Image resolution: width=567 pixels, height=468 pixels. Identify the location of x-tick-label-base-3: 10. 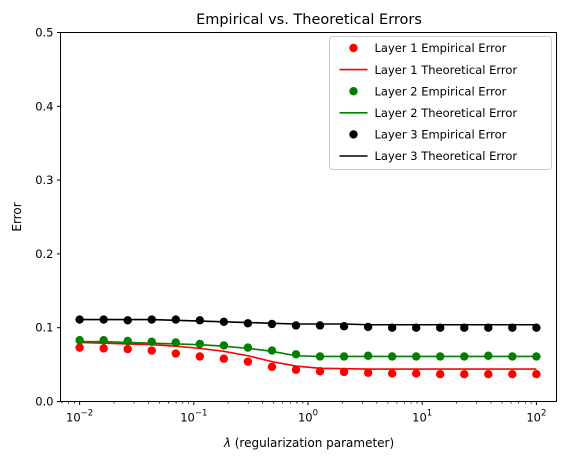
(419, 418).